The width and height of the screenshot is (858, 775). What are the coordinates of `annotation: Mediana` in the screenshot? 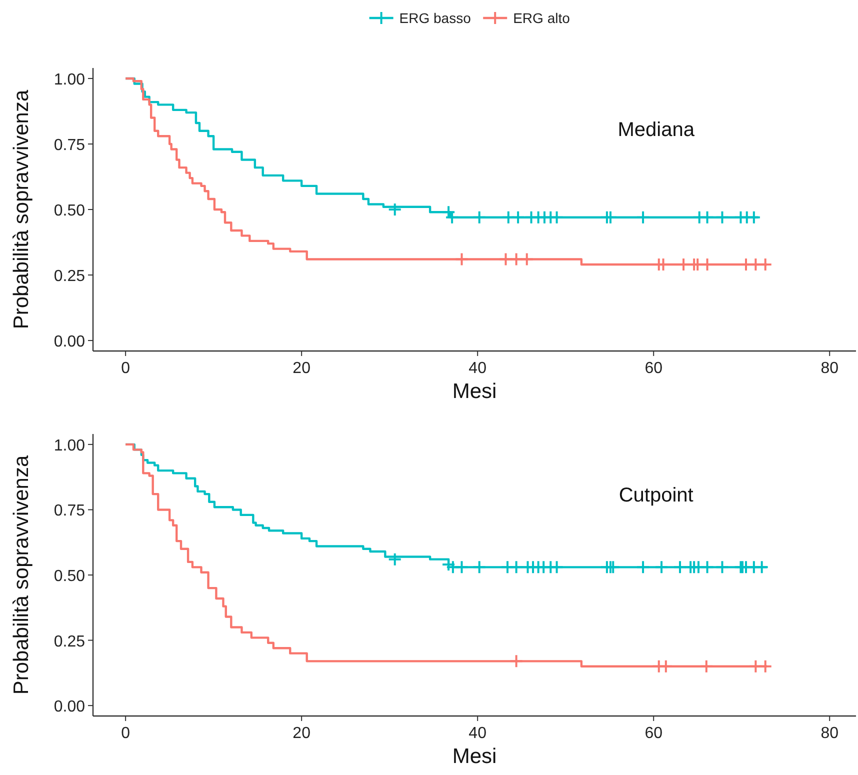 It's located at (657, 129).